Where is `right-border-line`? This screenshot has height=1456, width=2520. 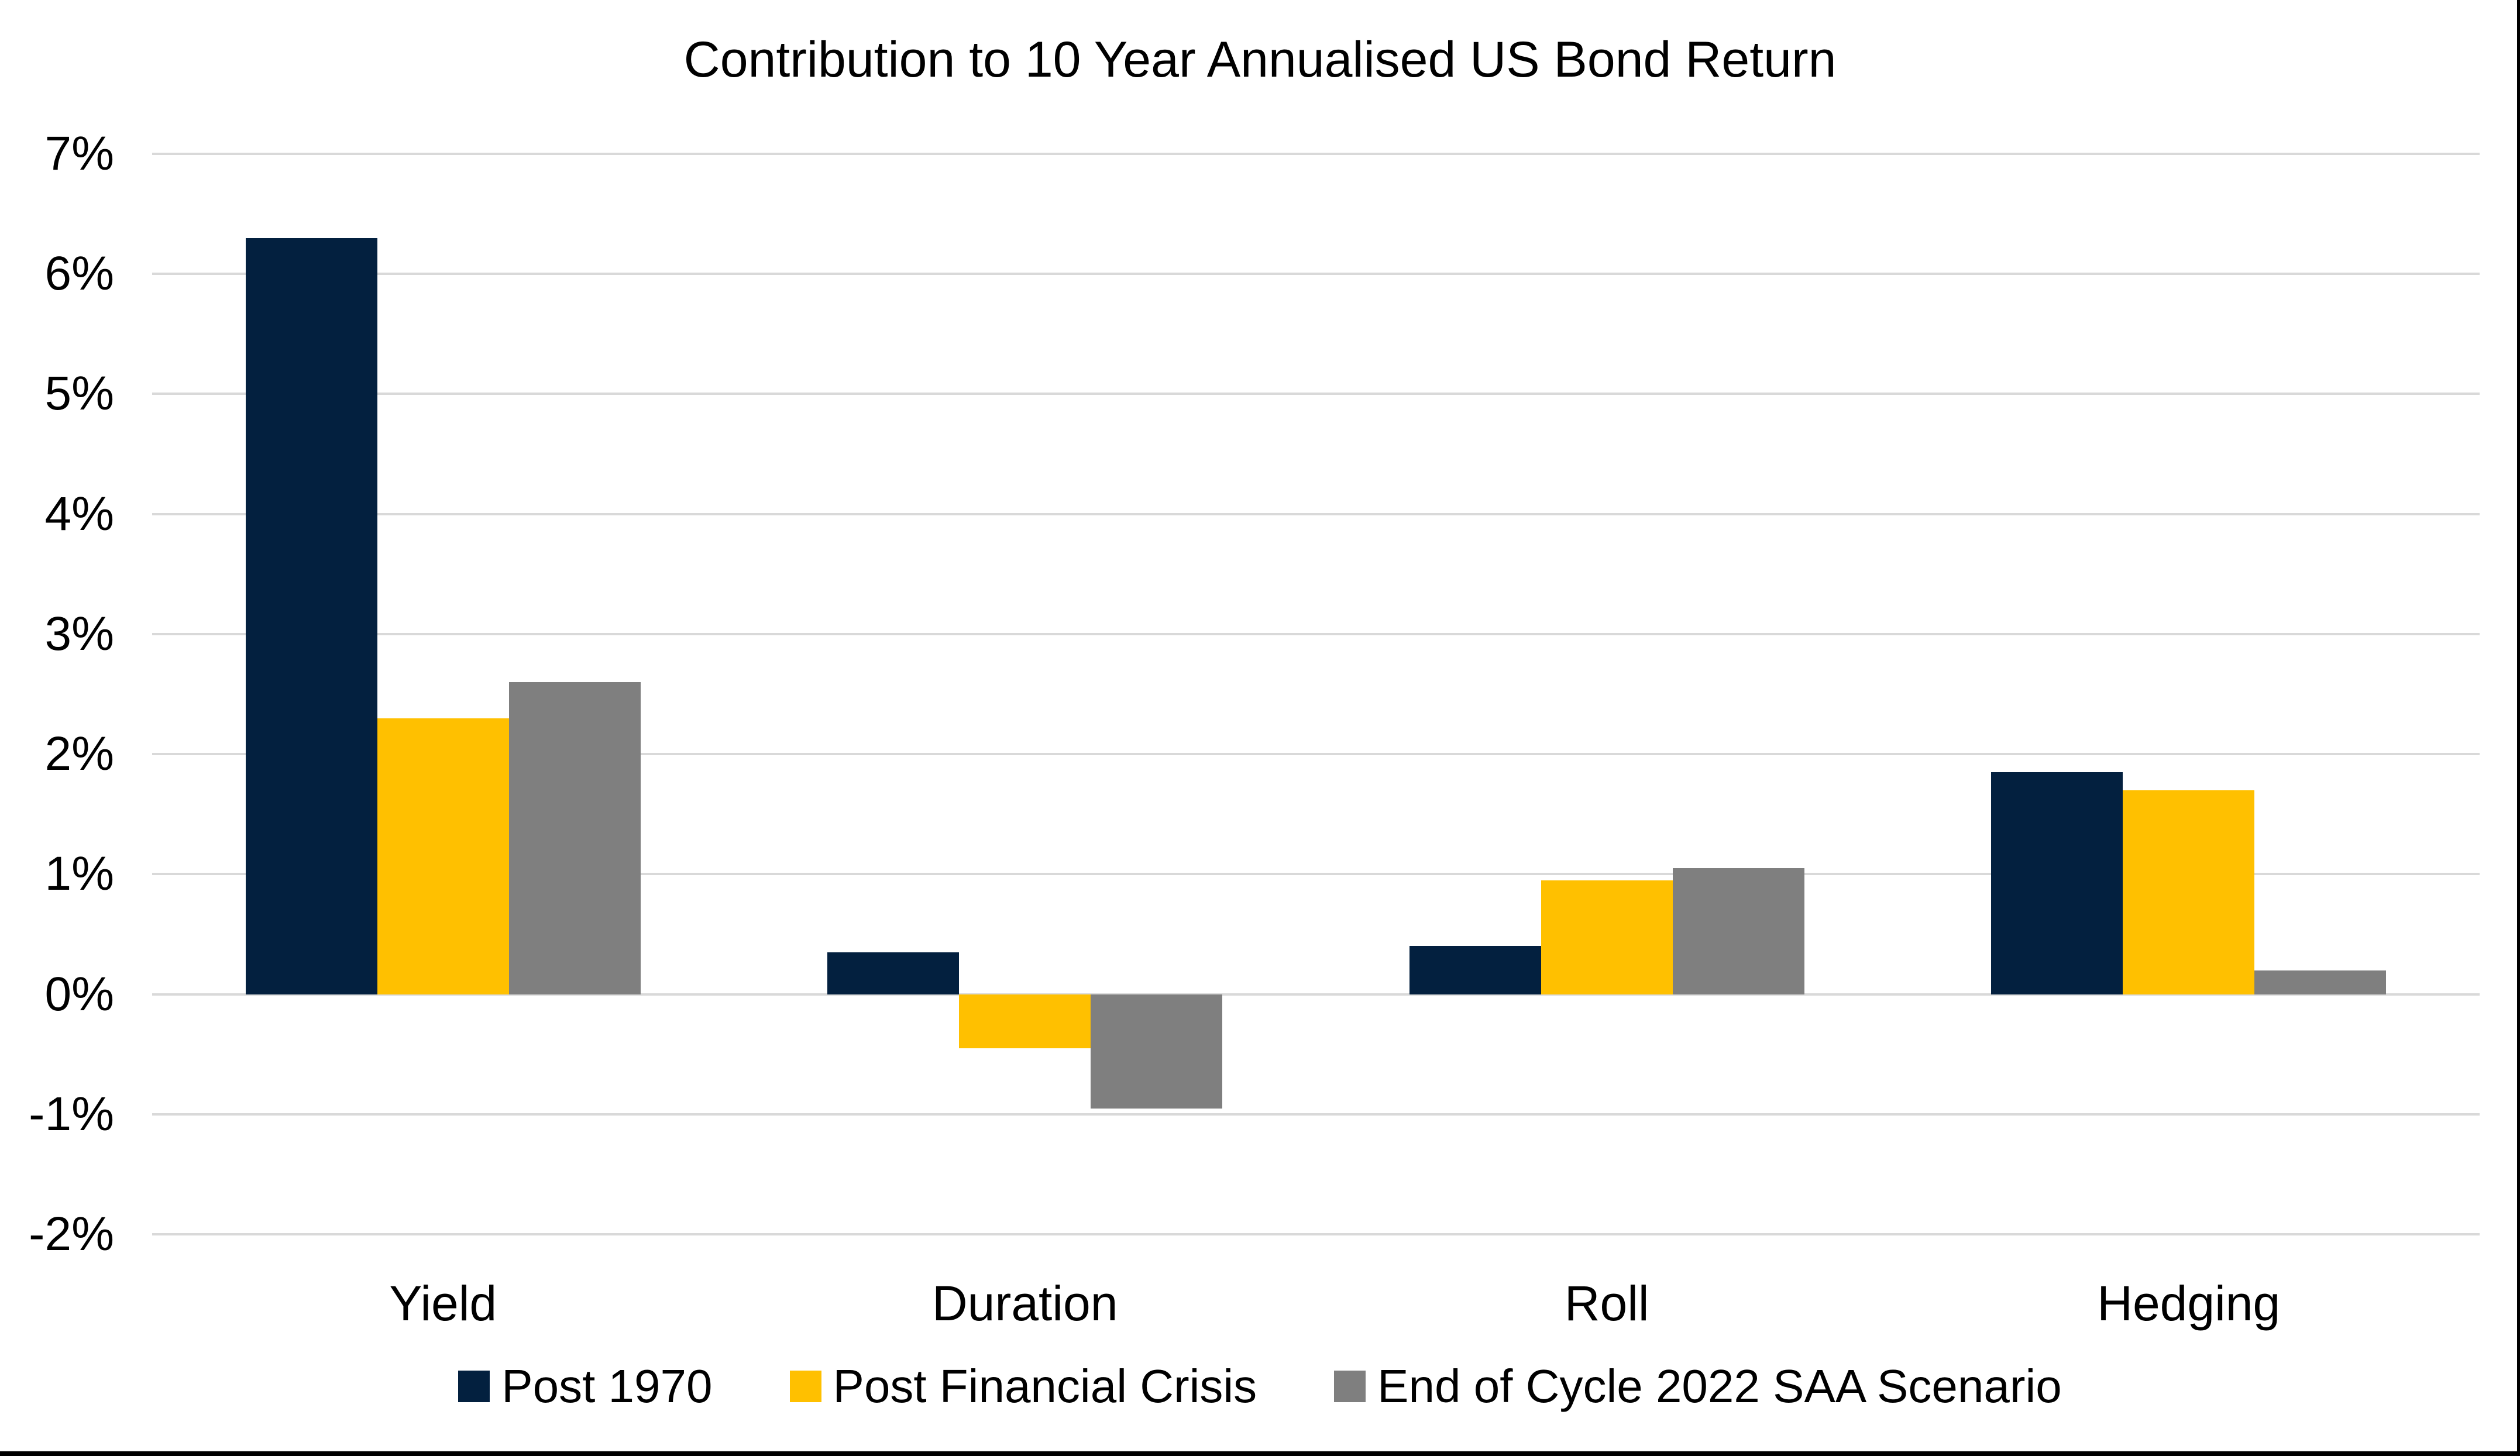
right-border-line is located at coordinates (2518, 728).